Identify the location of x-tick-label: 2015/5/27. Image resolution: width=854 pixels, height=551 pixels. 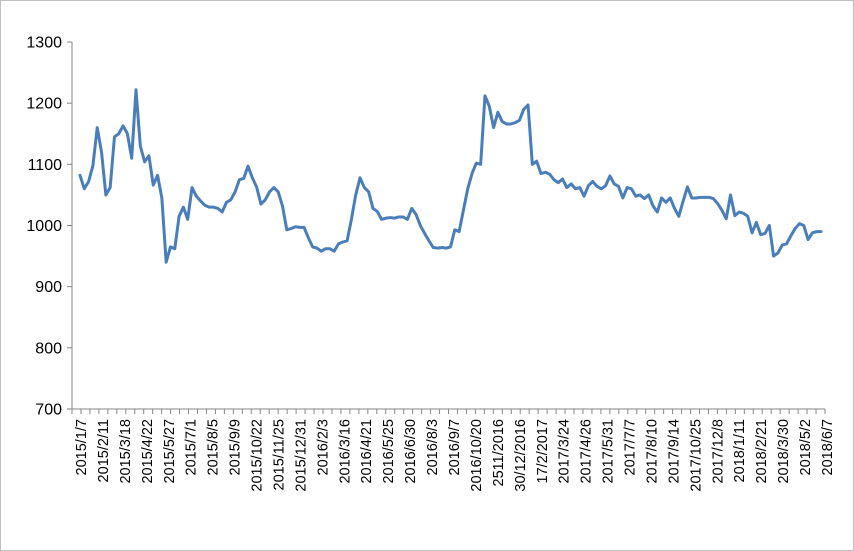
(170, 451).